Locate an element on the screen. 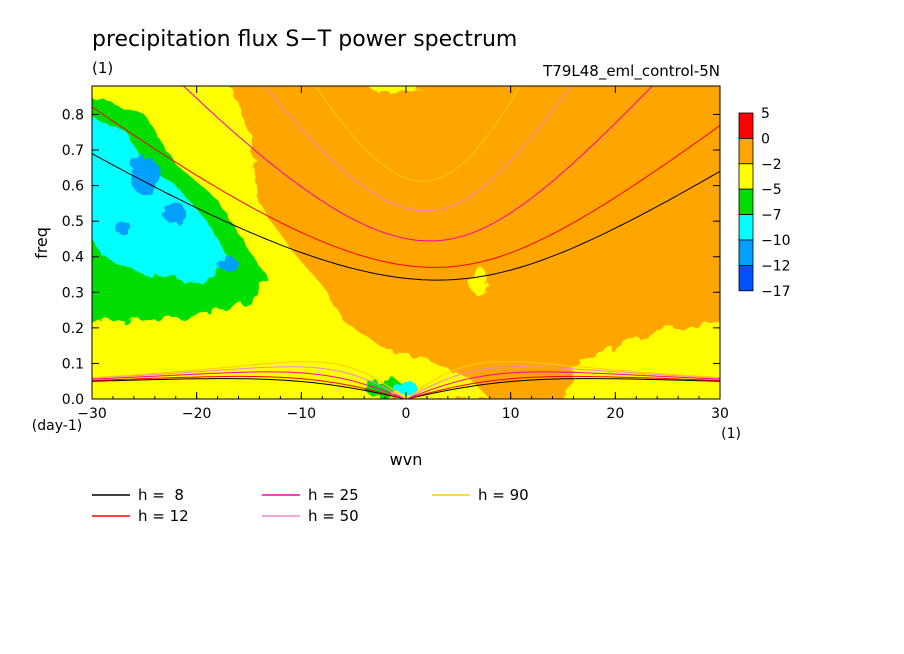 This screenshot has height=654, width=904. y-tick-label: 0.1 is located at coordinates (73, 364).